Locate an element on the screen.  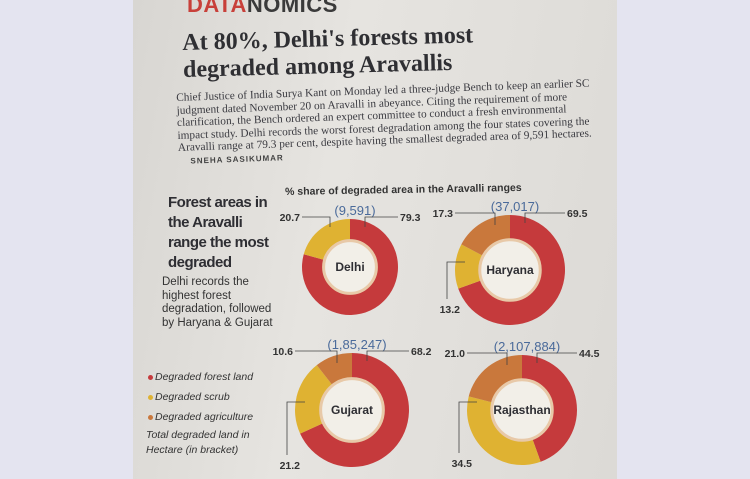
forest-value-label-rajasthan: 44.5 is located at coordinates (589, 354).